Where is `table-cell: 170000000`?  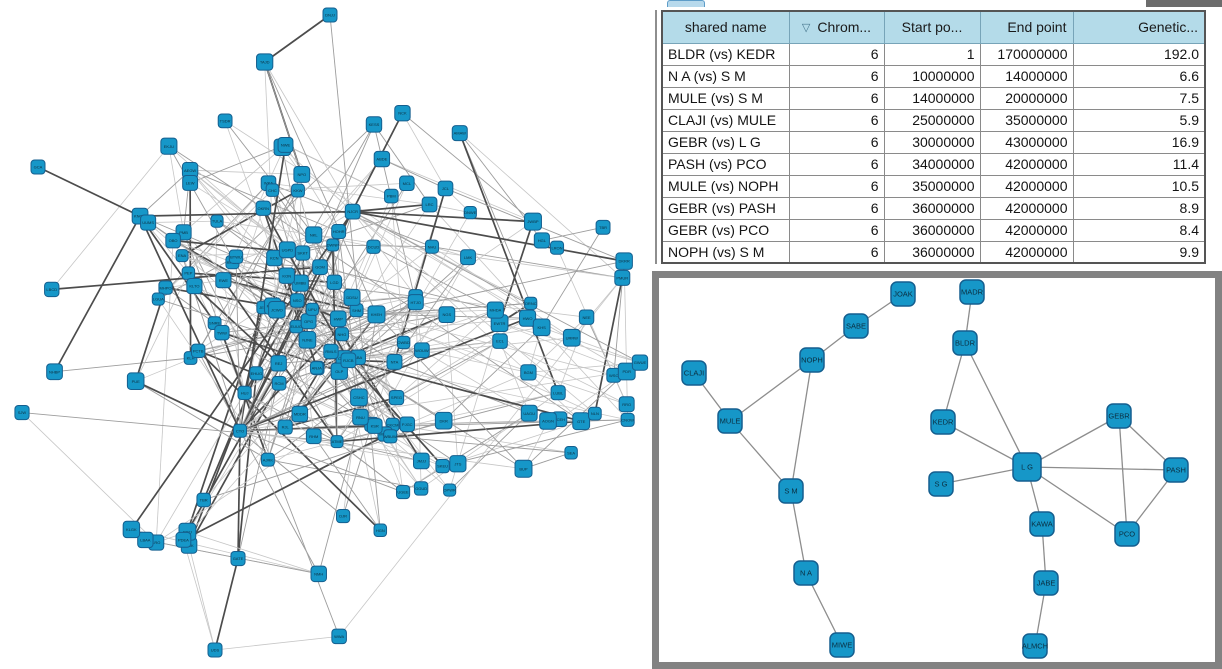
table-cell: 170000000 is located at coordinates (1026, 54).